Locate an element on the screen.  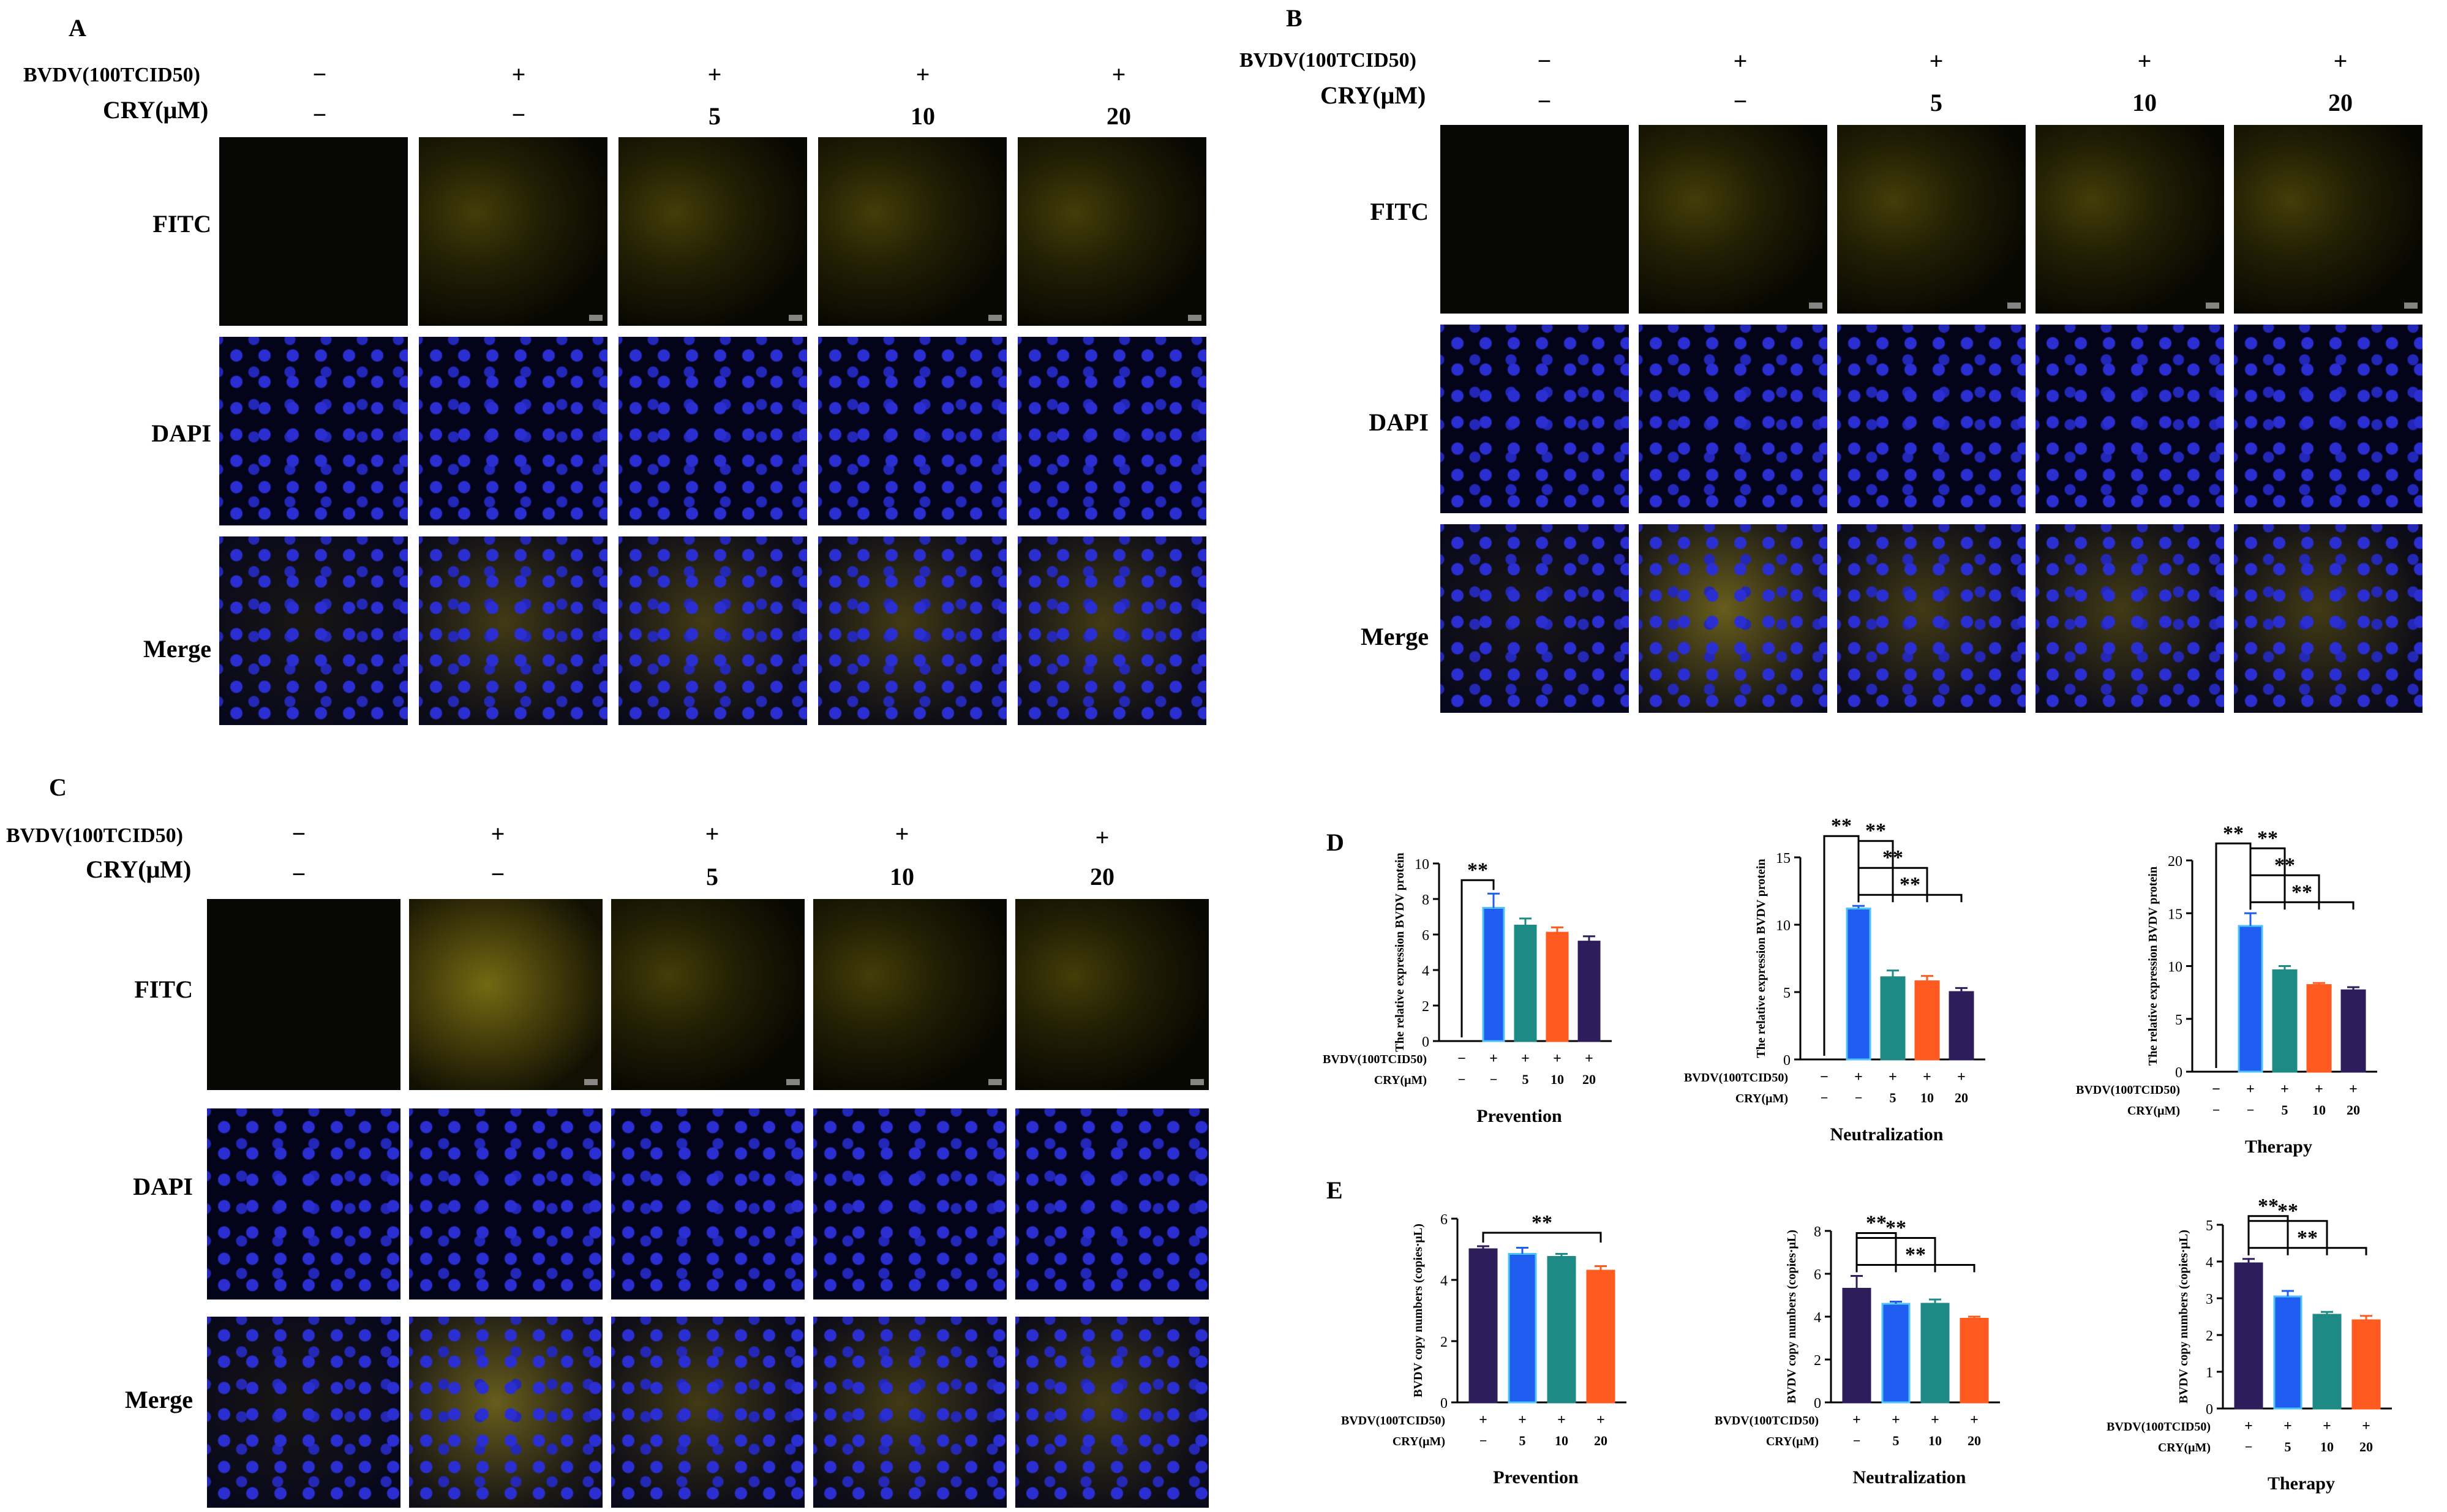
row-label-cry: CRY(μM) is located at coordinates (1400, 1080).